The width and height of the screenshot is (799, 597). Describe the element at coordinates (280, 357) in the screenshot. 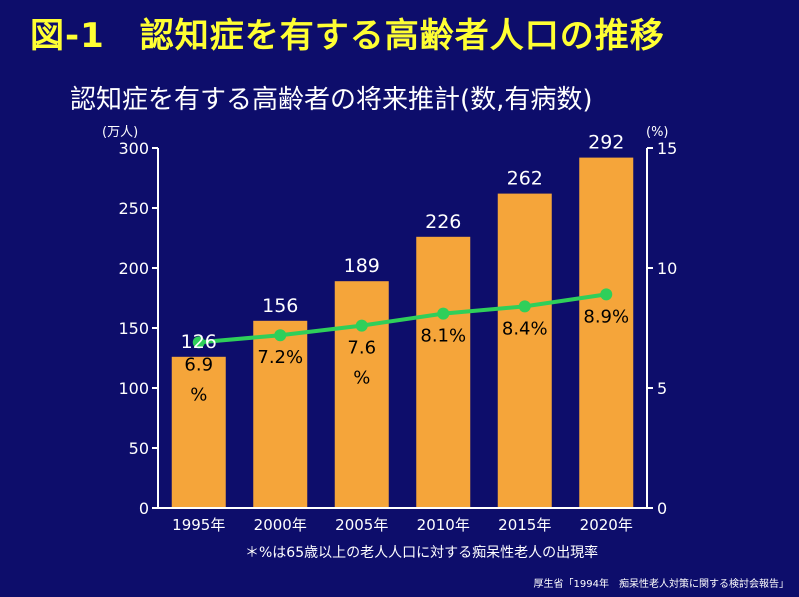

I see `line-value-label: 7.2%` at that location.